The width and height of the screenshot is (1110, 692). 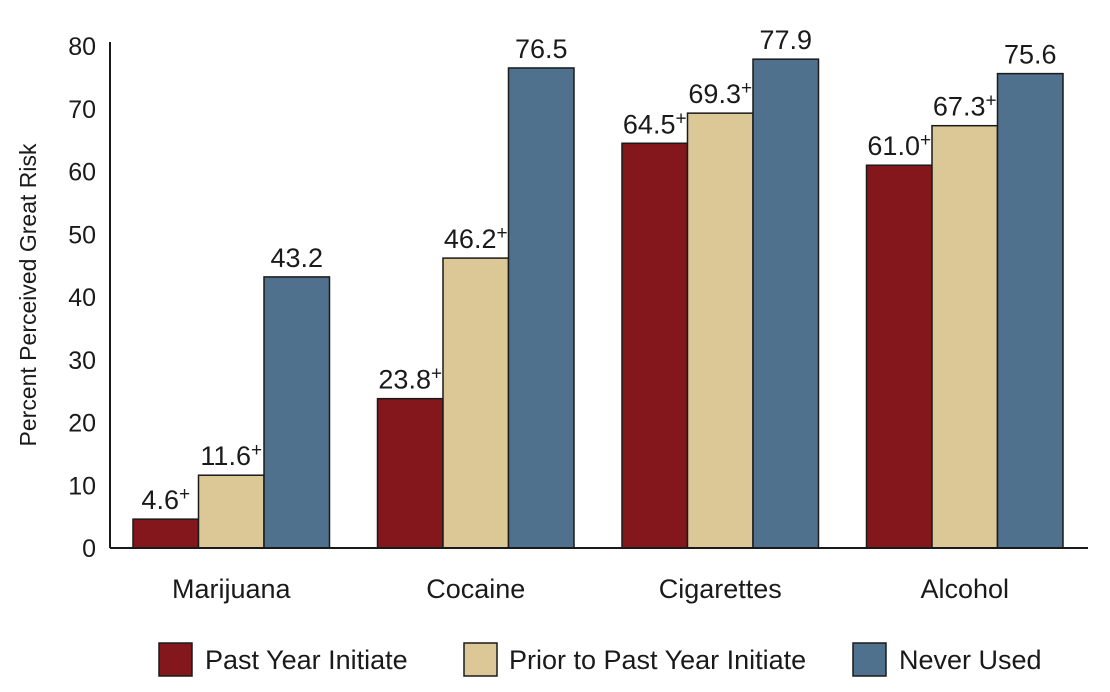 I want to click on y-axis-label: Percent Perceived Great Risk, so click(x=28, y=294).